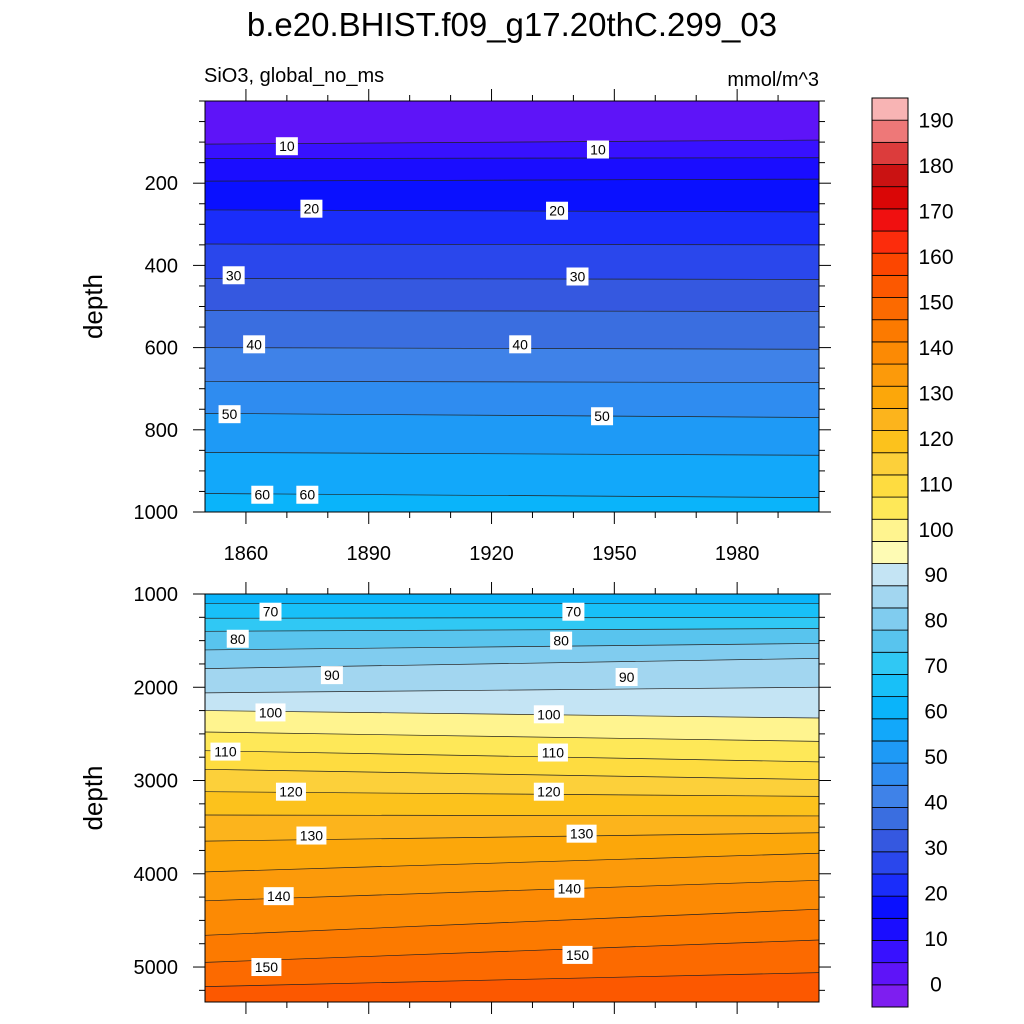  Describe the element at coordinates (312, 836) in the screenshot. I see `contour-label-text: 130` at that location.